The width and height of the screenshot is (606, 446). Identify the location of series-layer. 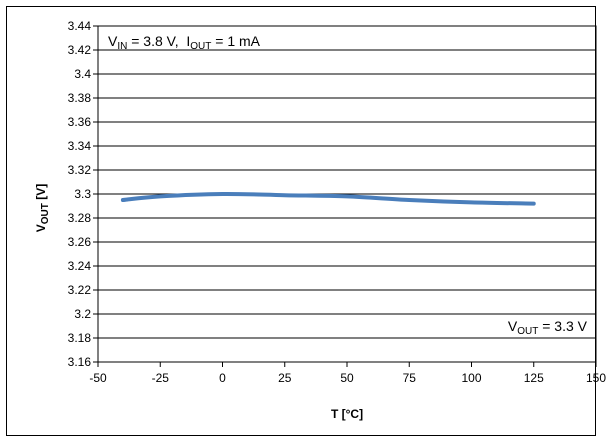
(328, 198).